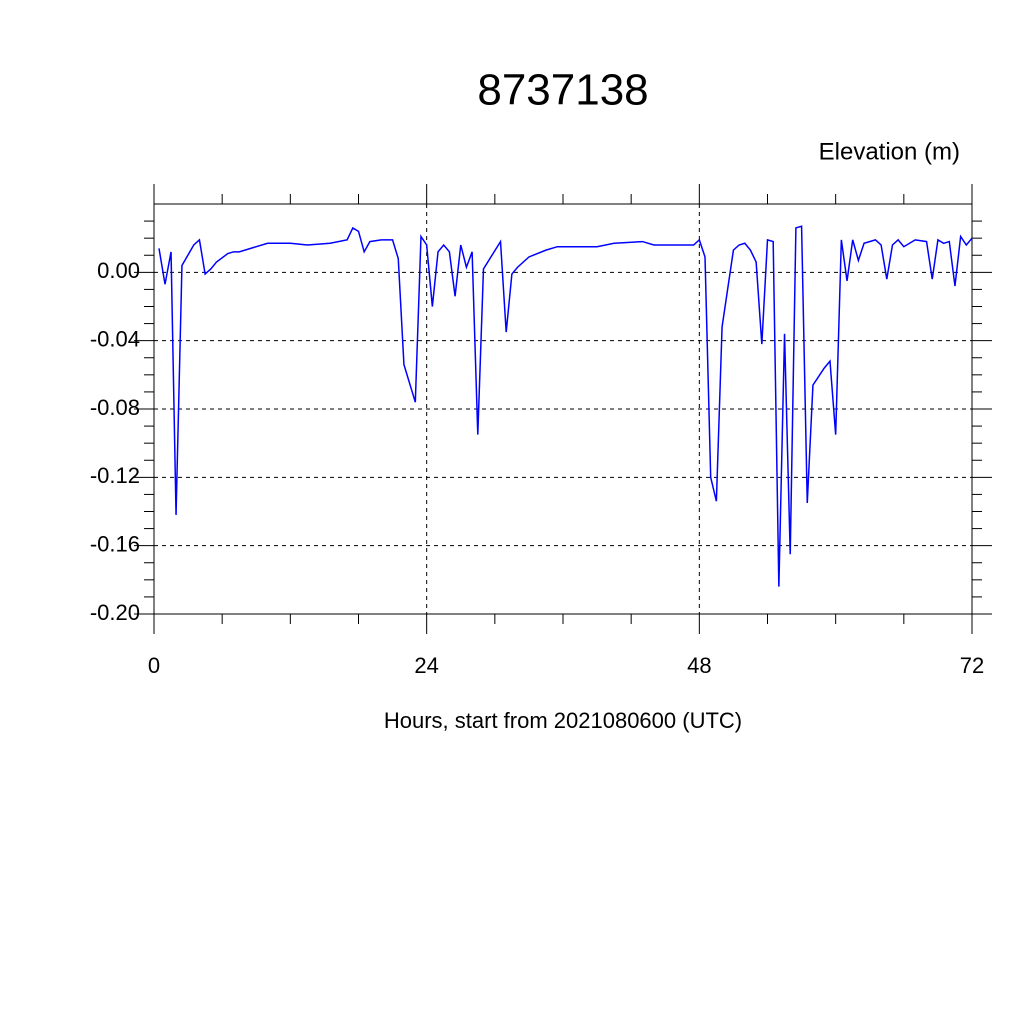 This screenshot has width=1024, height=1024. Describe the element at coordinates (563, 720) in the screenshot. I see `x-axis-label: Hours, start from 2021080600 (UTC)` at that location.